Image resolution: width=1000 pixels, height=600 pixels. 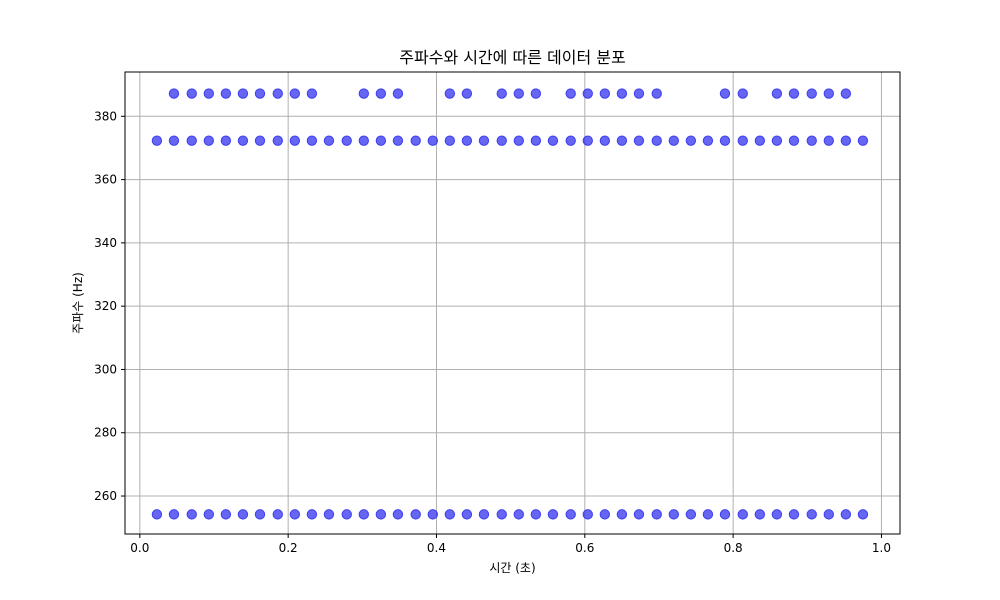 I want to click on x-axis-label: 시간 (초), so click(x=512, y=568).